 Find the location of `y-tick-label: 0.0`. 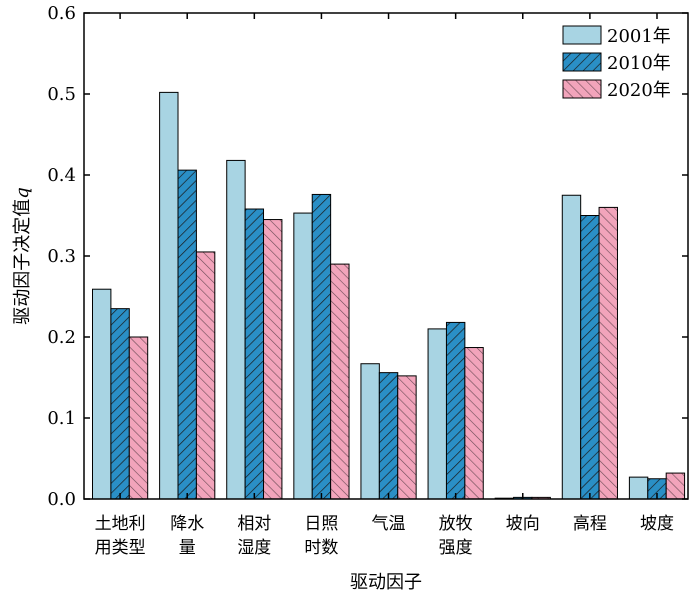

y-tick-label: 0.0 is located at coordinates (61, 499).